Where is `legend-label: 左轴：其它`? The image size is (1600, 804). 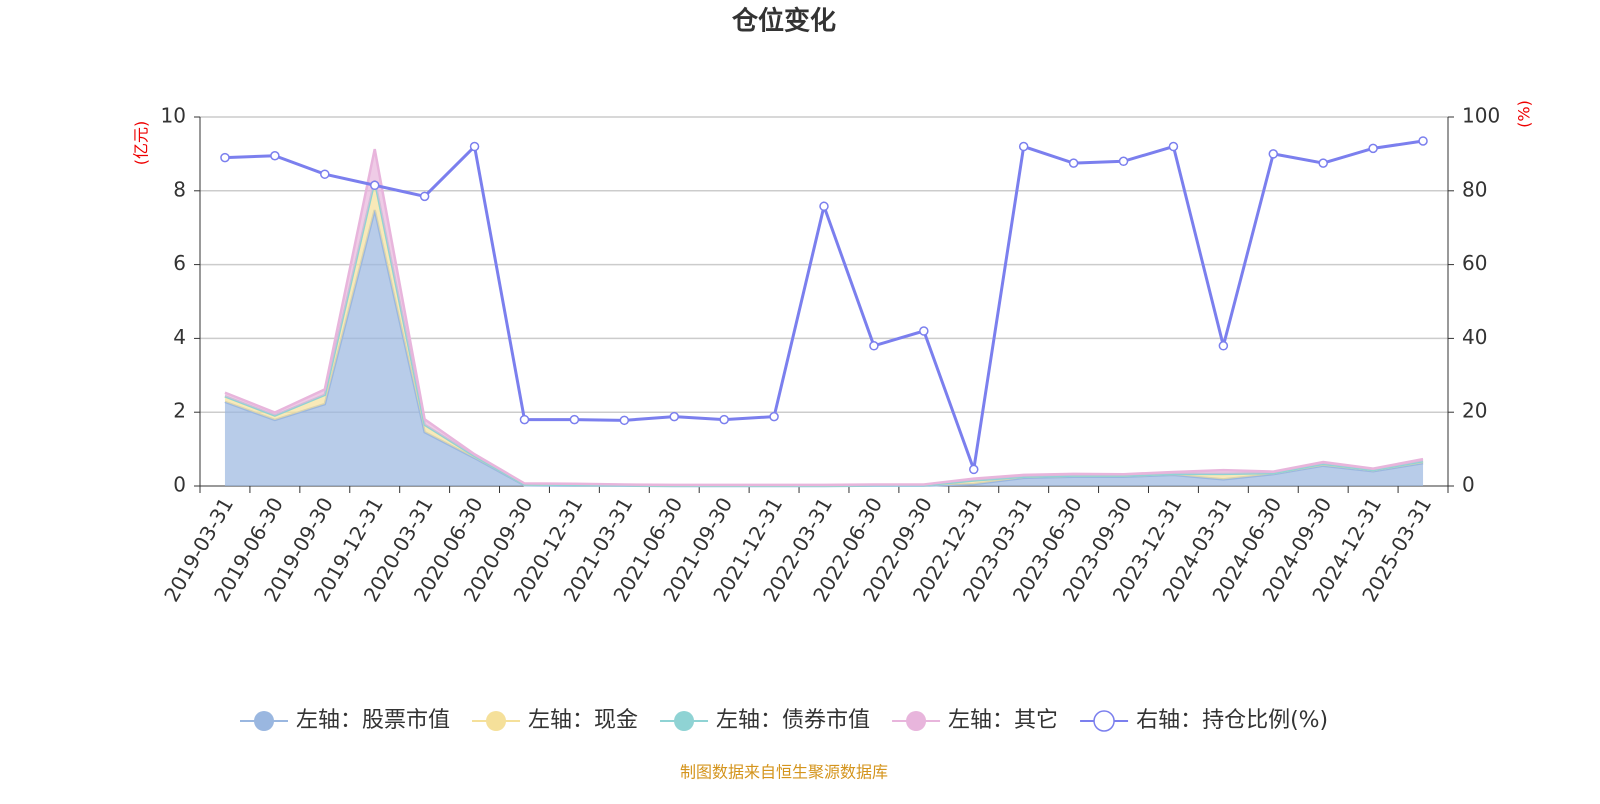
legend-label: 左轴：其它 is located at coordinates (1003, 720).